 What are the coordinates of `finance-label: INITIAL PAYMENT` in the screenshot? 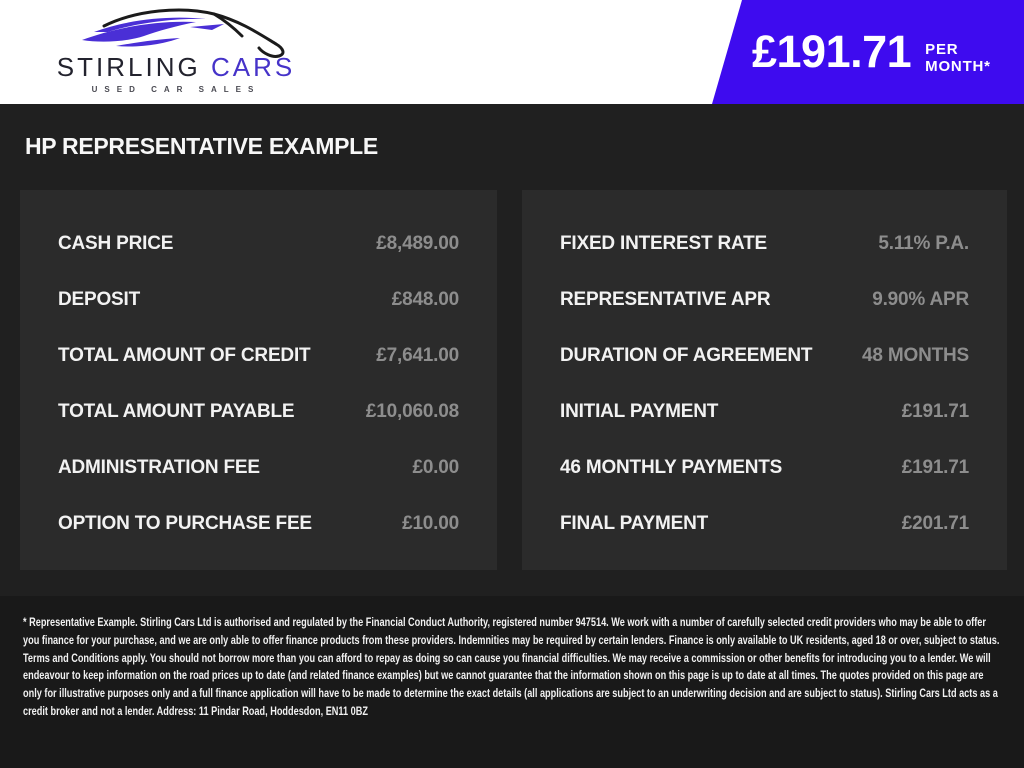 It's located at (639, 411).